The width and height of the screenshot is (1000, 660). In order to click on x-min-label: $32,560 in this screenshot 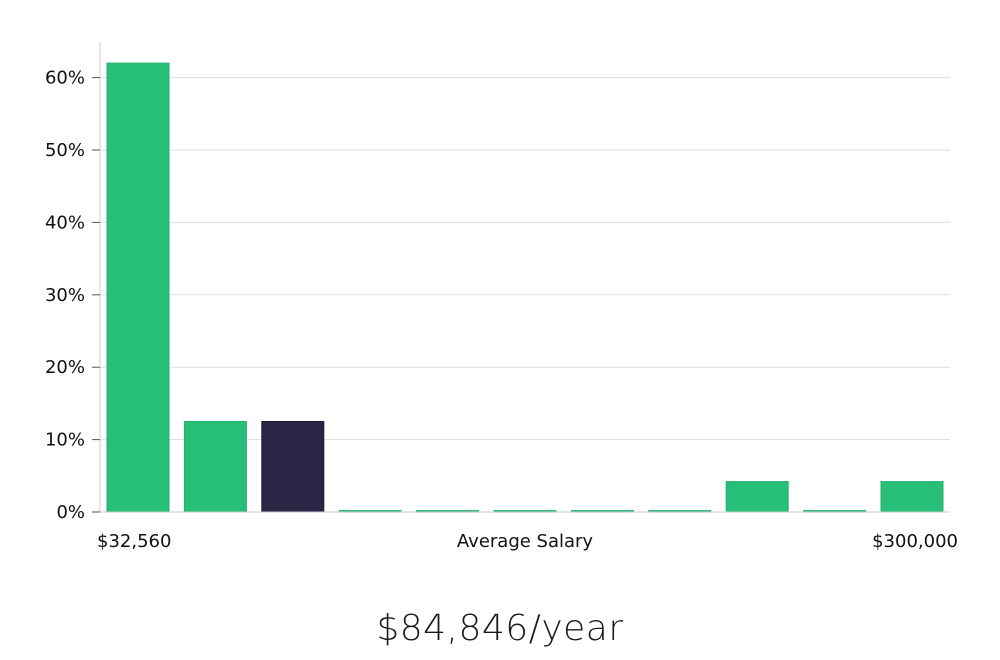, I will do `click(134, 541)`.